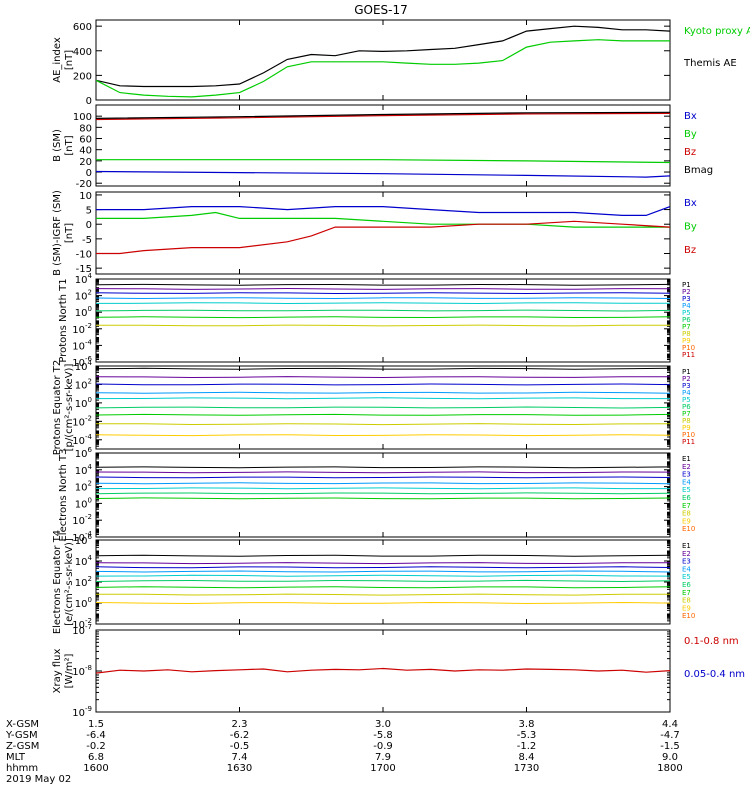 This screenshot has height=800, width=750. What do you see at coordinates (83, 487) in the screenshot?
I see `y-tick-label: 10²` at bounding box center [83, 487].